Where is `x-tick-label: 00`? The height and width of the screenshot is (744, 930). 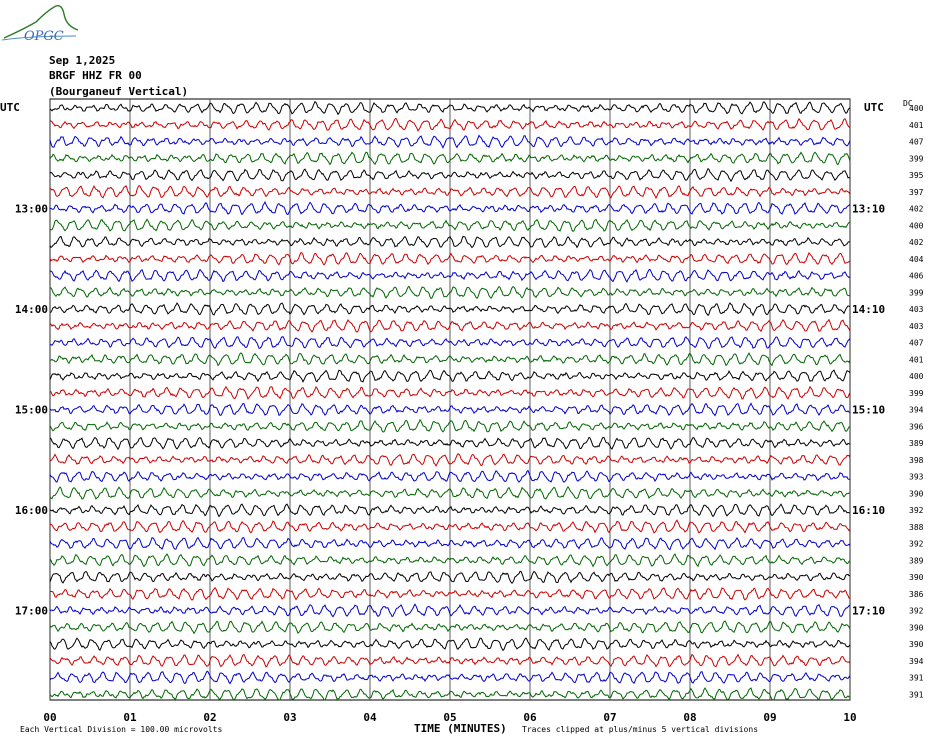
x-tick-label: 00 is located at coordinates (49, 717).